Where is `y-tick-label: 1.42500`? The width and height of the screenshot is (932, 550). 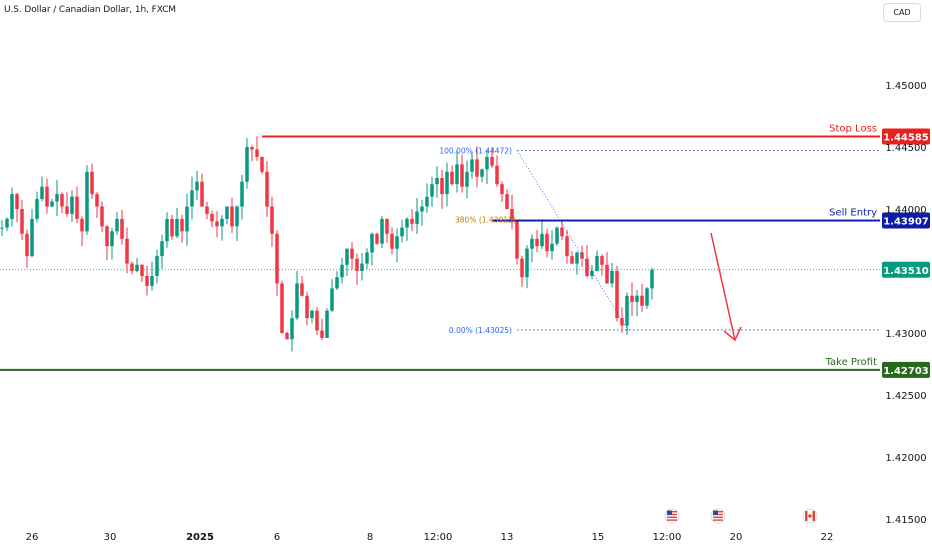
y-tick-label: 1.42500 is located at coordinates (905, 396).